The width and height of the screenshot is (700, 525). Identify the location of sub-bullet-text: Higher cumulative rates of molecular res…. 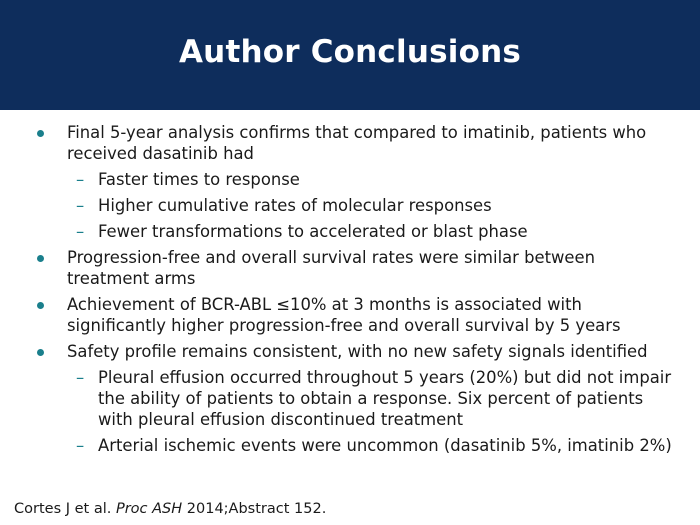
(295, 205).